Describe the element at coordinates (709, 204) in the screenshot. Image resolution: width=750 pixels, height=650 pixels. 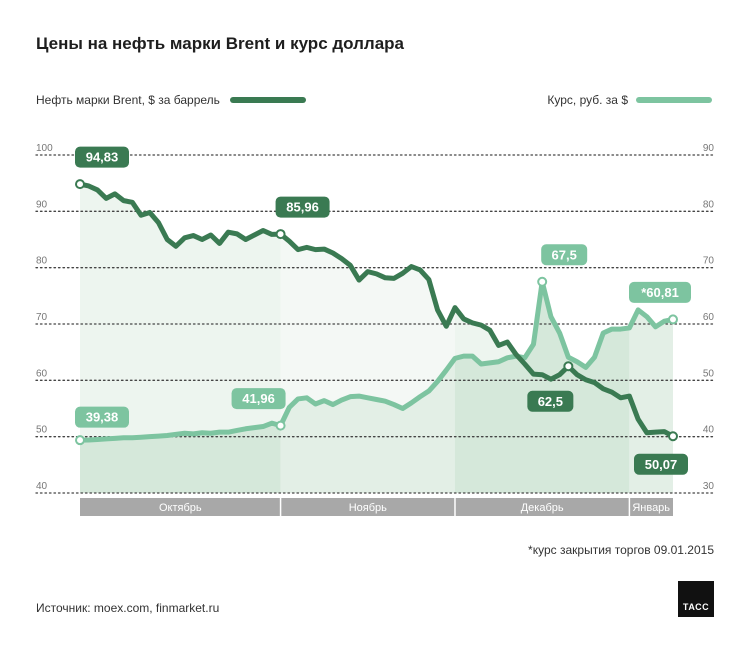
I see `right-tick-label: 80` at that location.